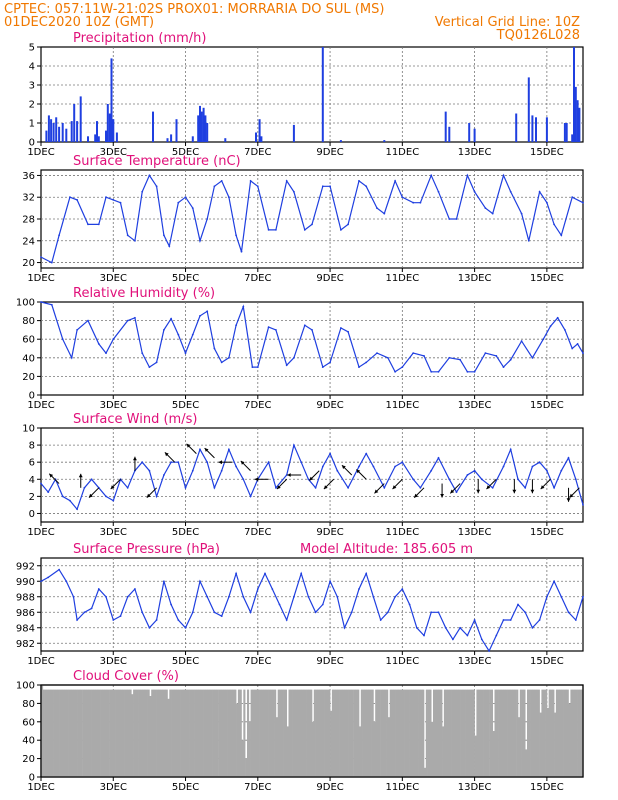  Describe the element at coordinates (28, 198) in the screenshot. I see `y-tick-label: 32` at that location.